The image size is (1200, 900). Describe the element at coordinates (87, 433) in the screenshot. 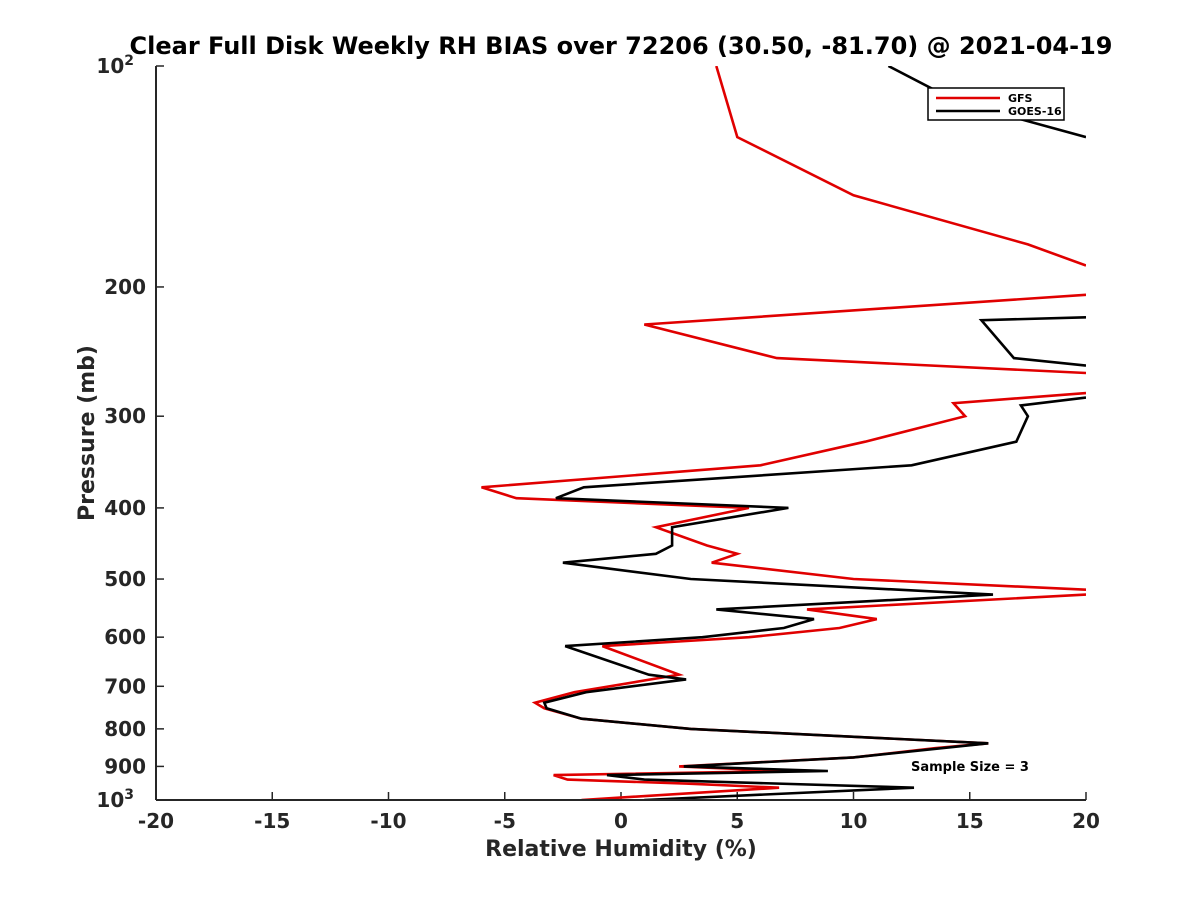

I see `y-axis-label: Pressure (mb)` at that location.